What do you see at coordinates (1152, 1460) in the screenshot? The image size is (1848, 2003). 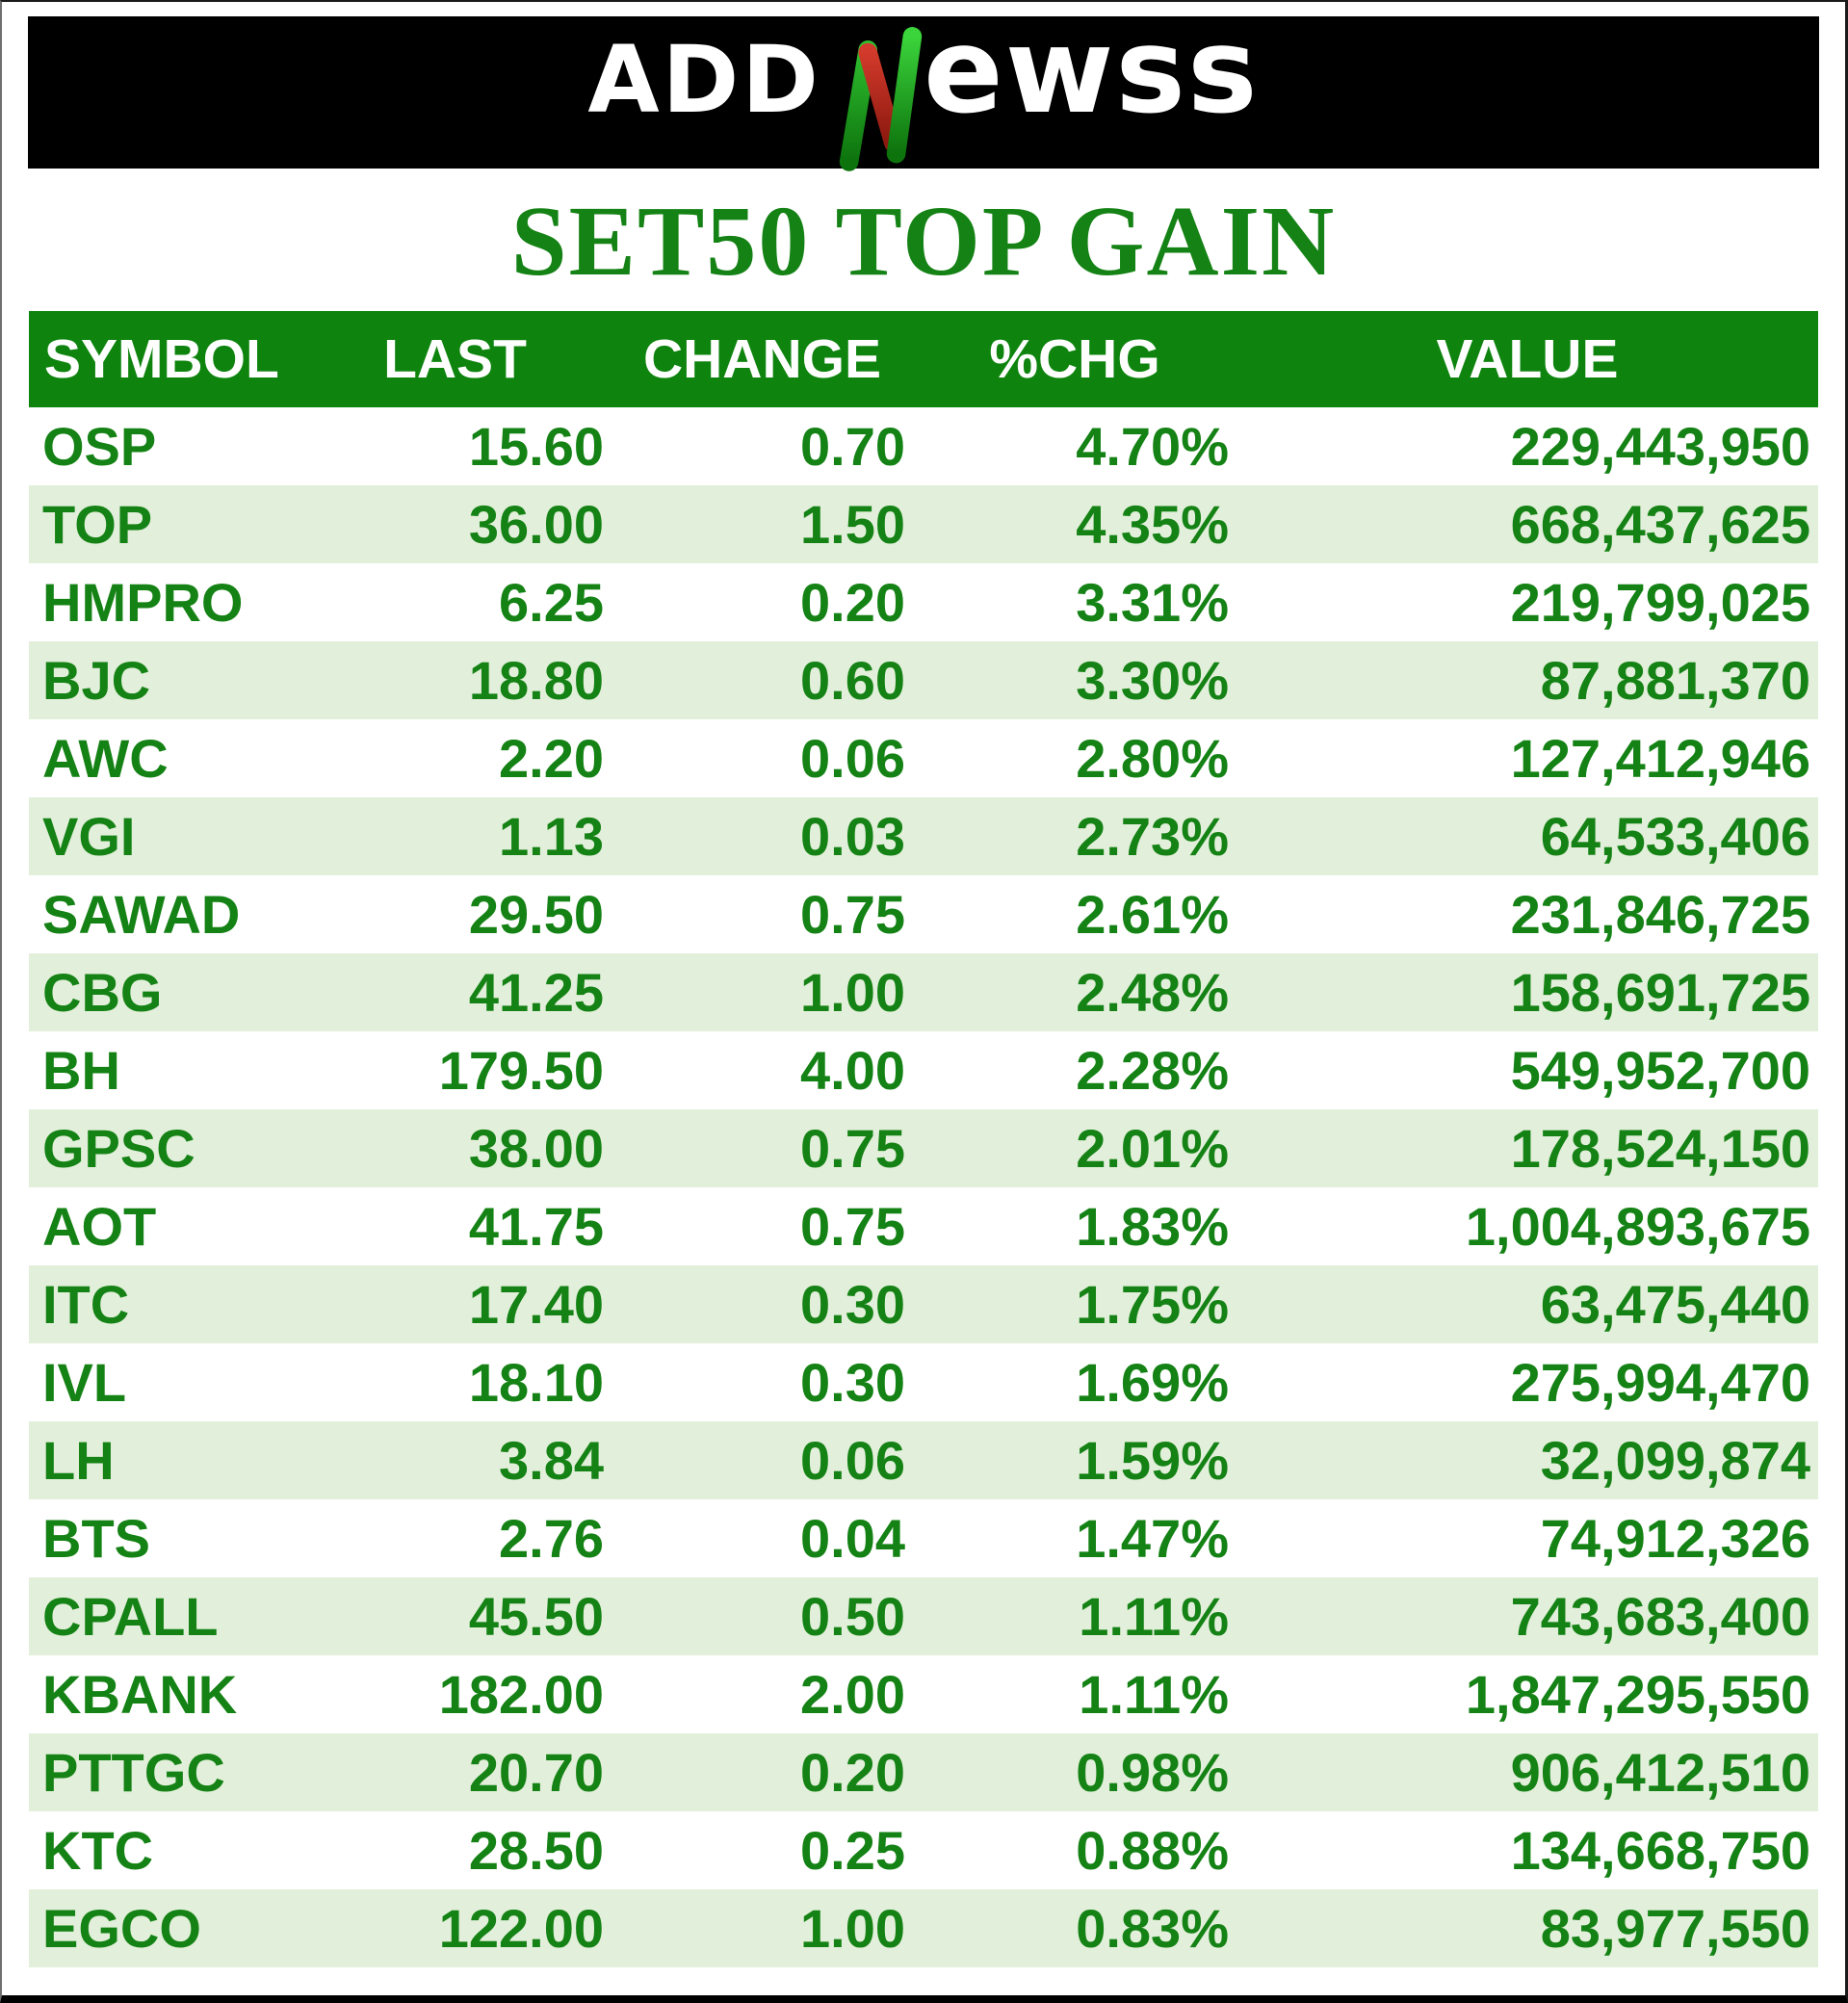 I see `cell-pct-chg: 1.59%` at bounding box center [1152, 1460].